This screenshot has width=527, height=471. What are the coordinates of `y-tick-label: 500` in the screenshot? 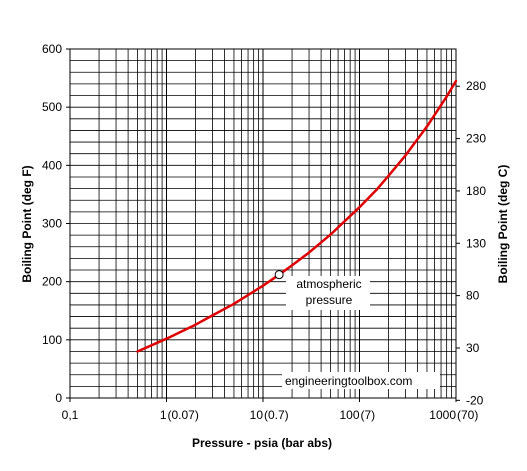 It's located at (52, 107).